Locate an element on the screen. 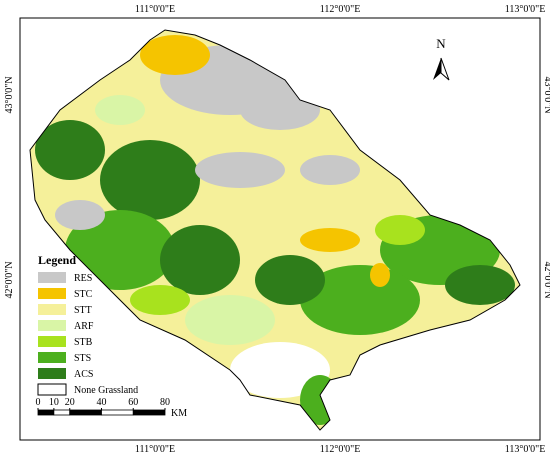  scale-unit: KM is located at coordinates (179, 413).